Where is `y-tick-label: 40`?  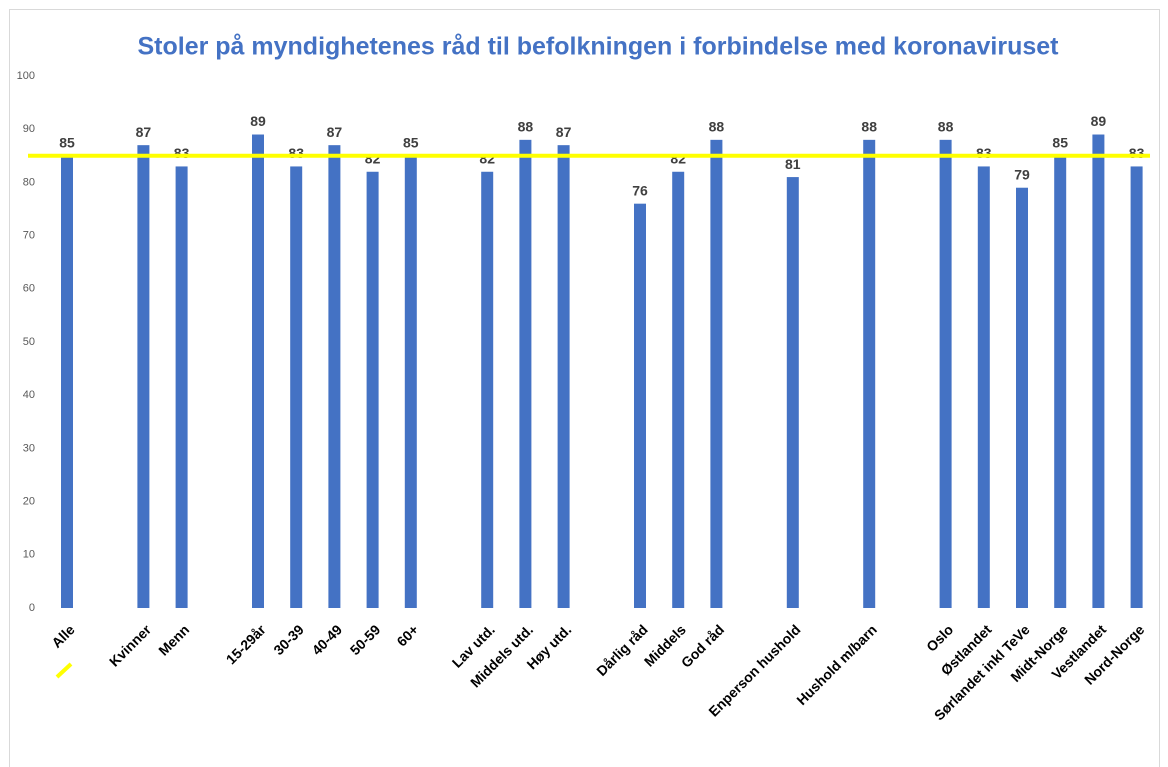 y-tick-label: 40 is located at coordinates (29, 395).